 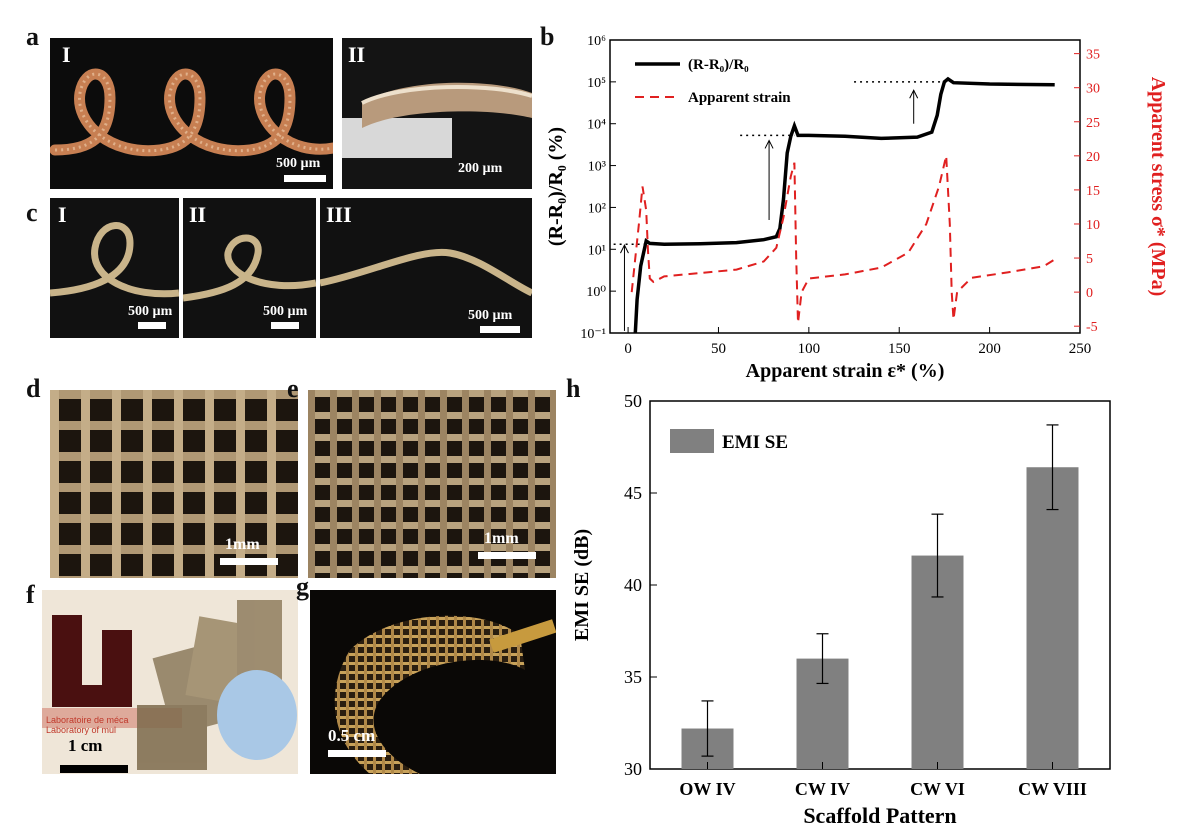 What do you see at coordinates (547, 36) in the screenshot?
I see `panel-letter-b: b` at bounding box center [547, 36].